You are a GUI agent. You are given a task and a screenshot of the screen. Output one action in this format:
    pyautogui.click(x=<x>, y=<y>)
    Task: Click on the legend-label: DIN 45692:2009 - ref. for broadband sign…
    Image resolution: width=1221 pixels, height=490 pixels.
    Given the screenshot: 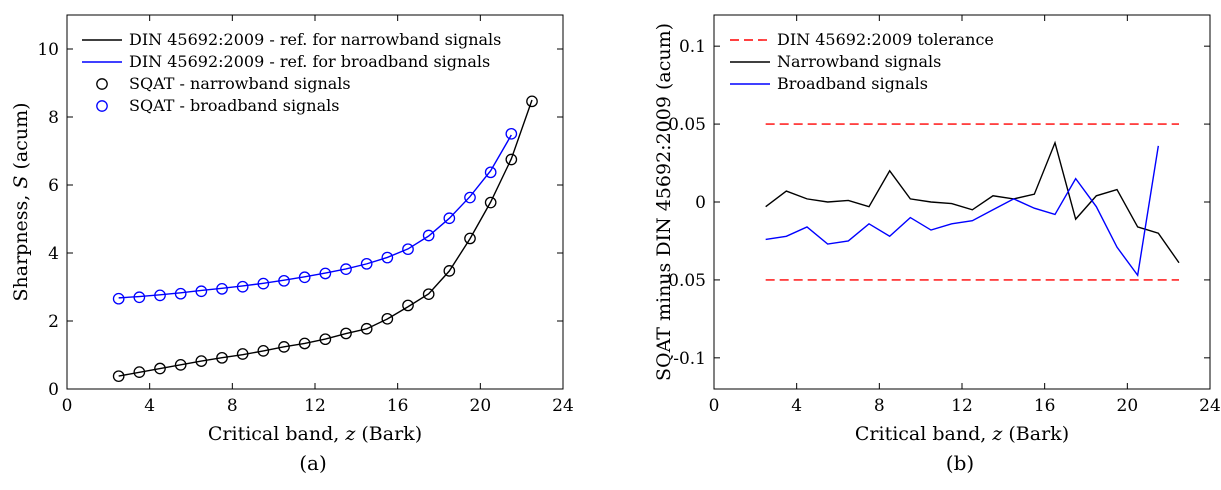 What is the action you would take?
    pyautogui.click(x=309, y=61)
    